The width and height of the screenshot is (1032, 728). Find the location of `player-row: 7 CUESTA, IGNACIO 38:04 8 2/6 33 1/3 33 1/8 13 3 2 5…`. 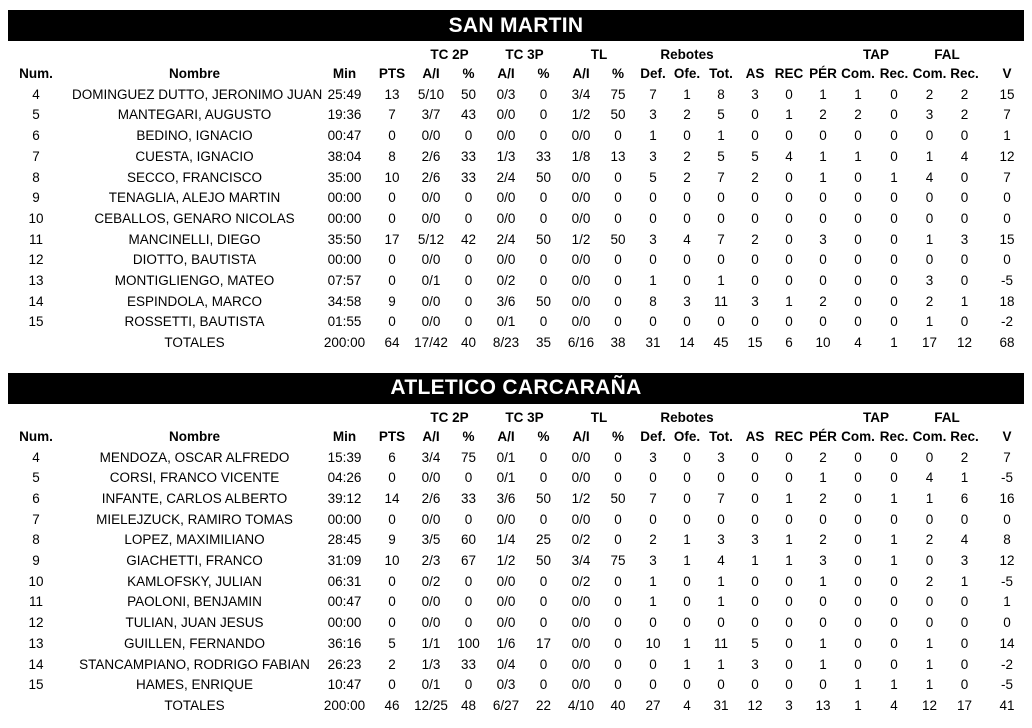

player-row: 7 CUESTA, IGNACIO 38:04 8 2/6 33 1/3 33 1/8 13 3 2 5… is located at coordinates (516, 157).